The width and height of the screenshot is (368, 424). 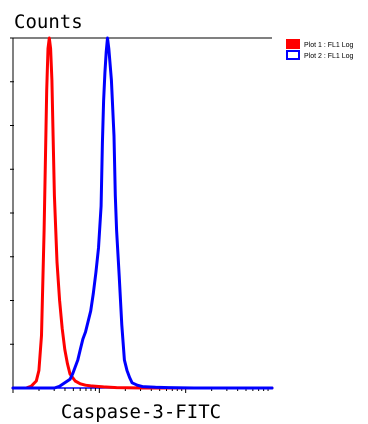 I want to click on y-axis-label: Counts, so click(x=48, y=22).